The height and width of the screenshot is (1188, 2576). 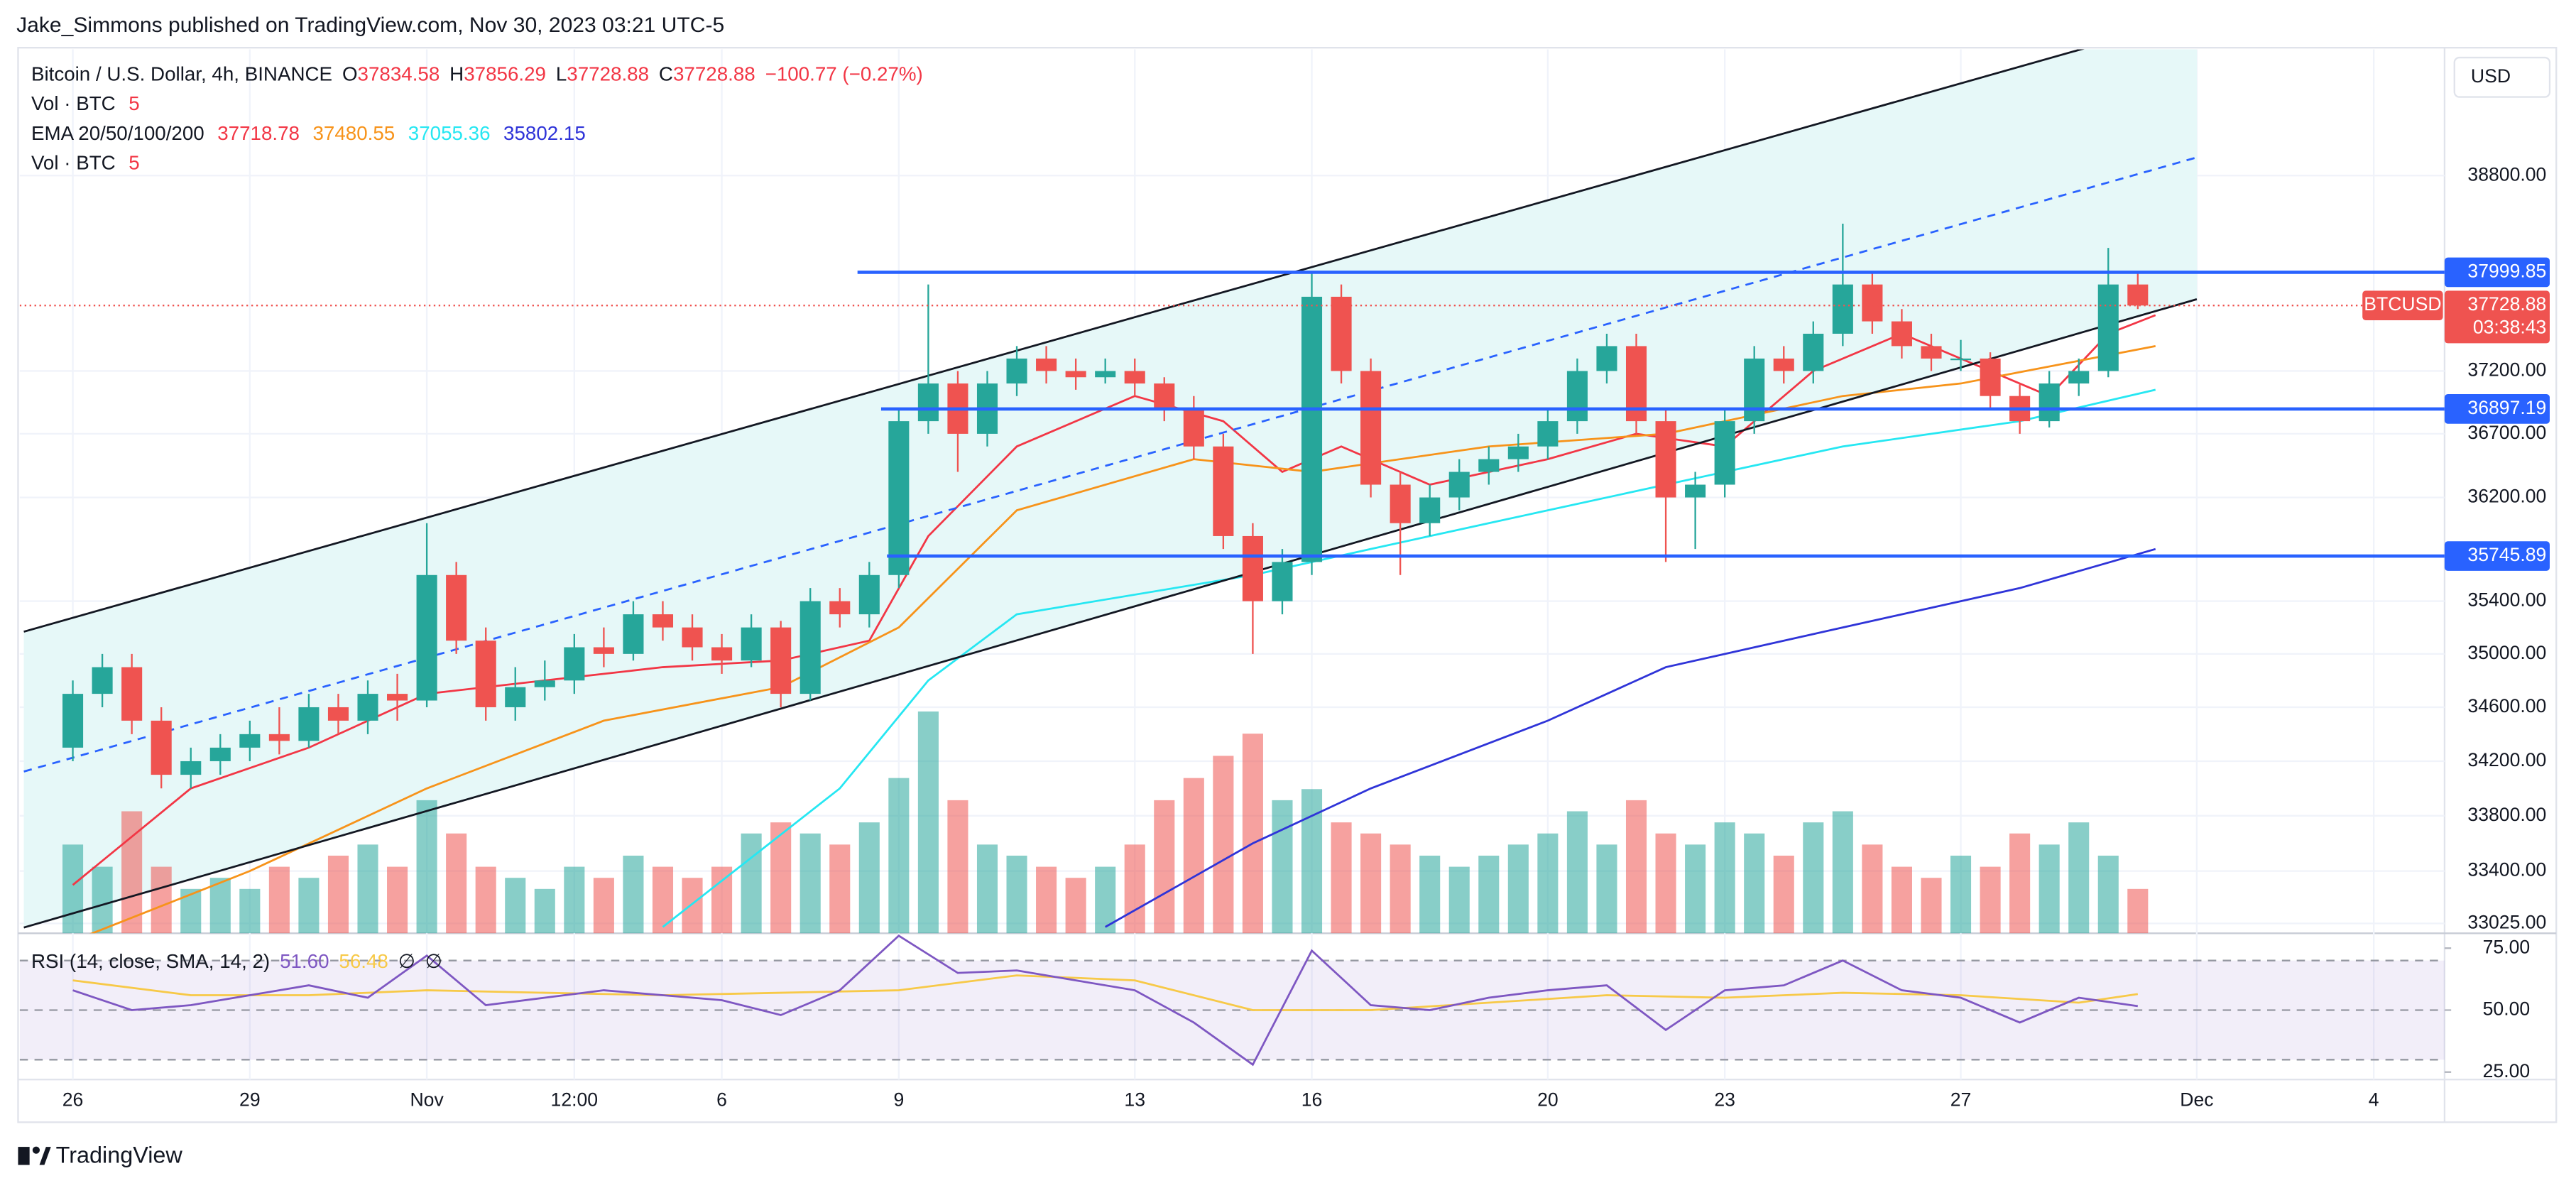 I want to click on y-tick-label: 37200.00, so click(x=2506, y=369).